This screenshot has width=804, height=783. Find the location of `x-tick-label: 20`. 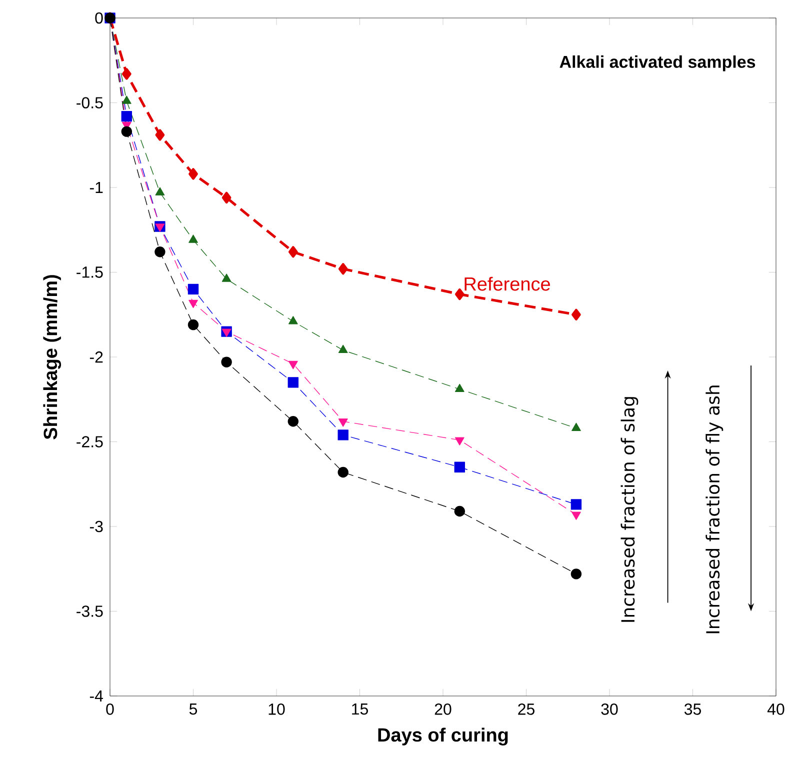

x-tick-label: 20 is located at coordinates (443, 709).